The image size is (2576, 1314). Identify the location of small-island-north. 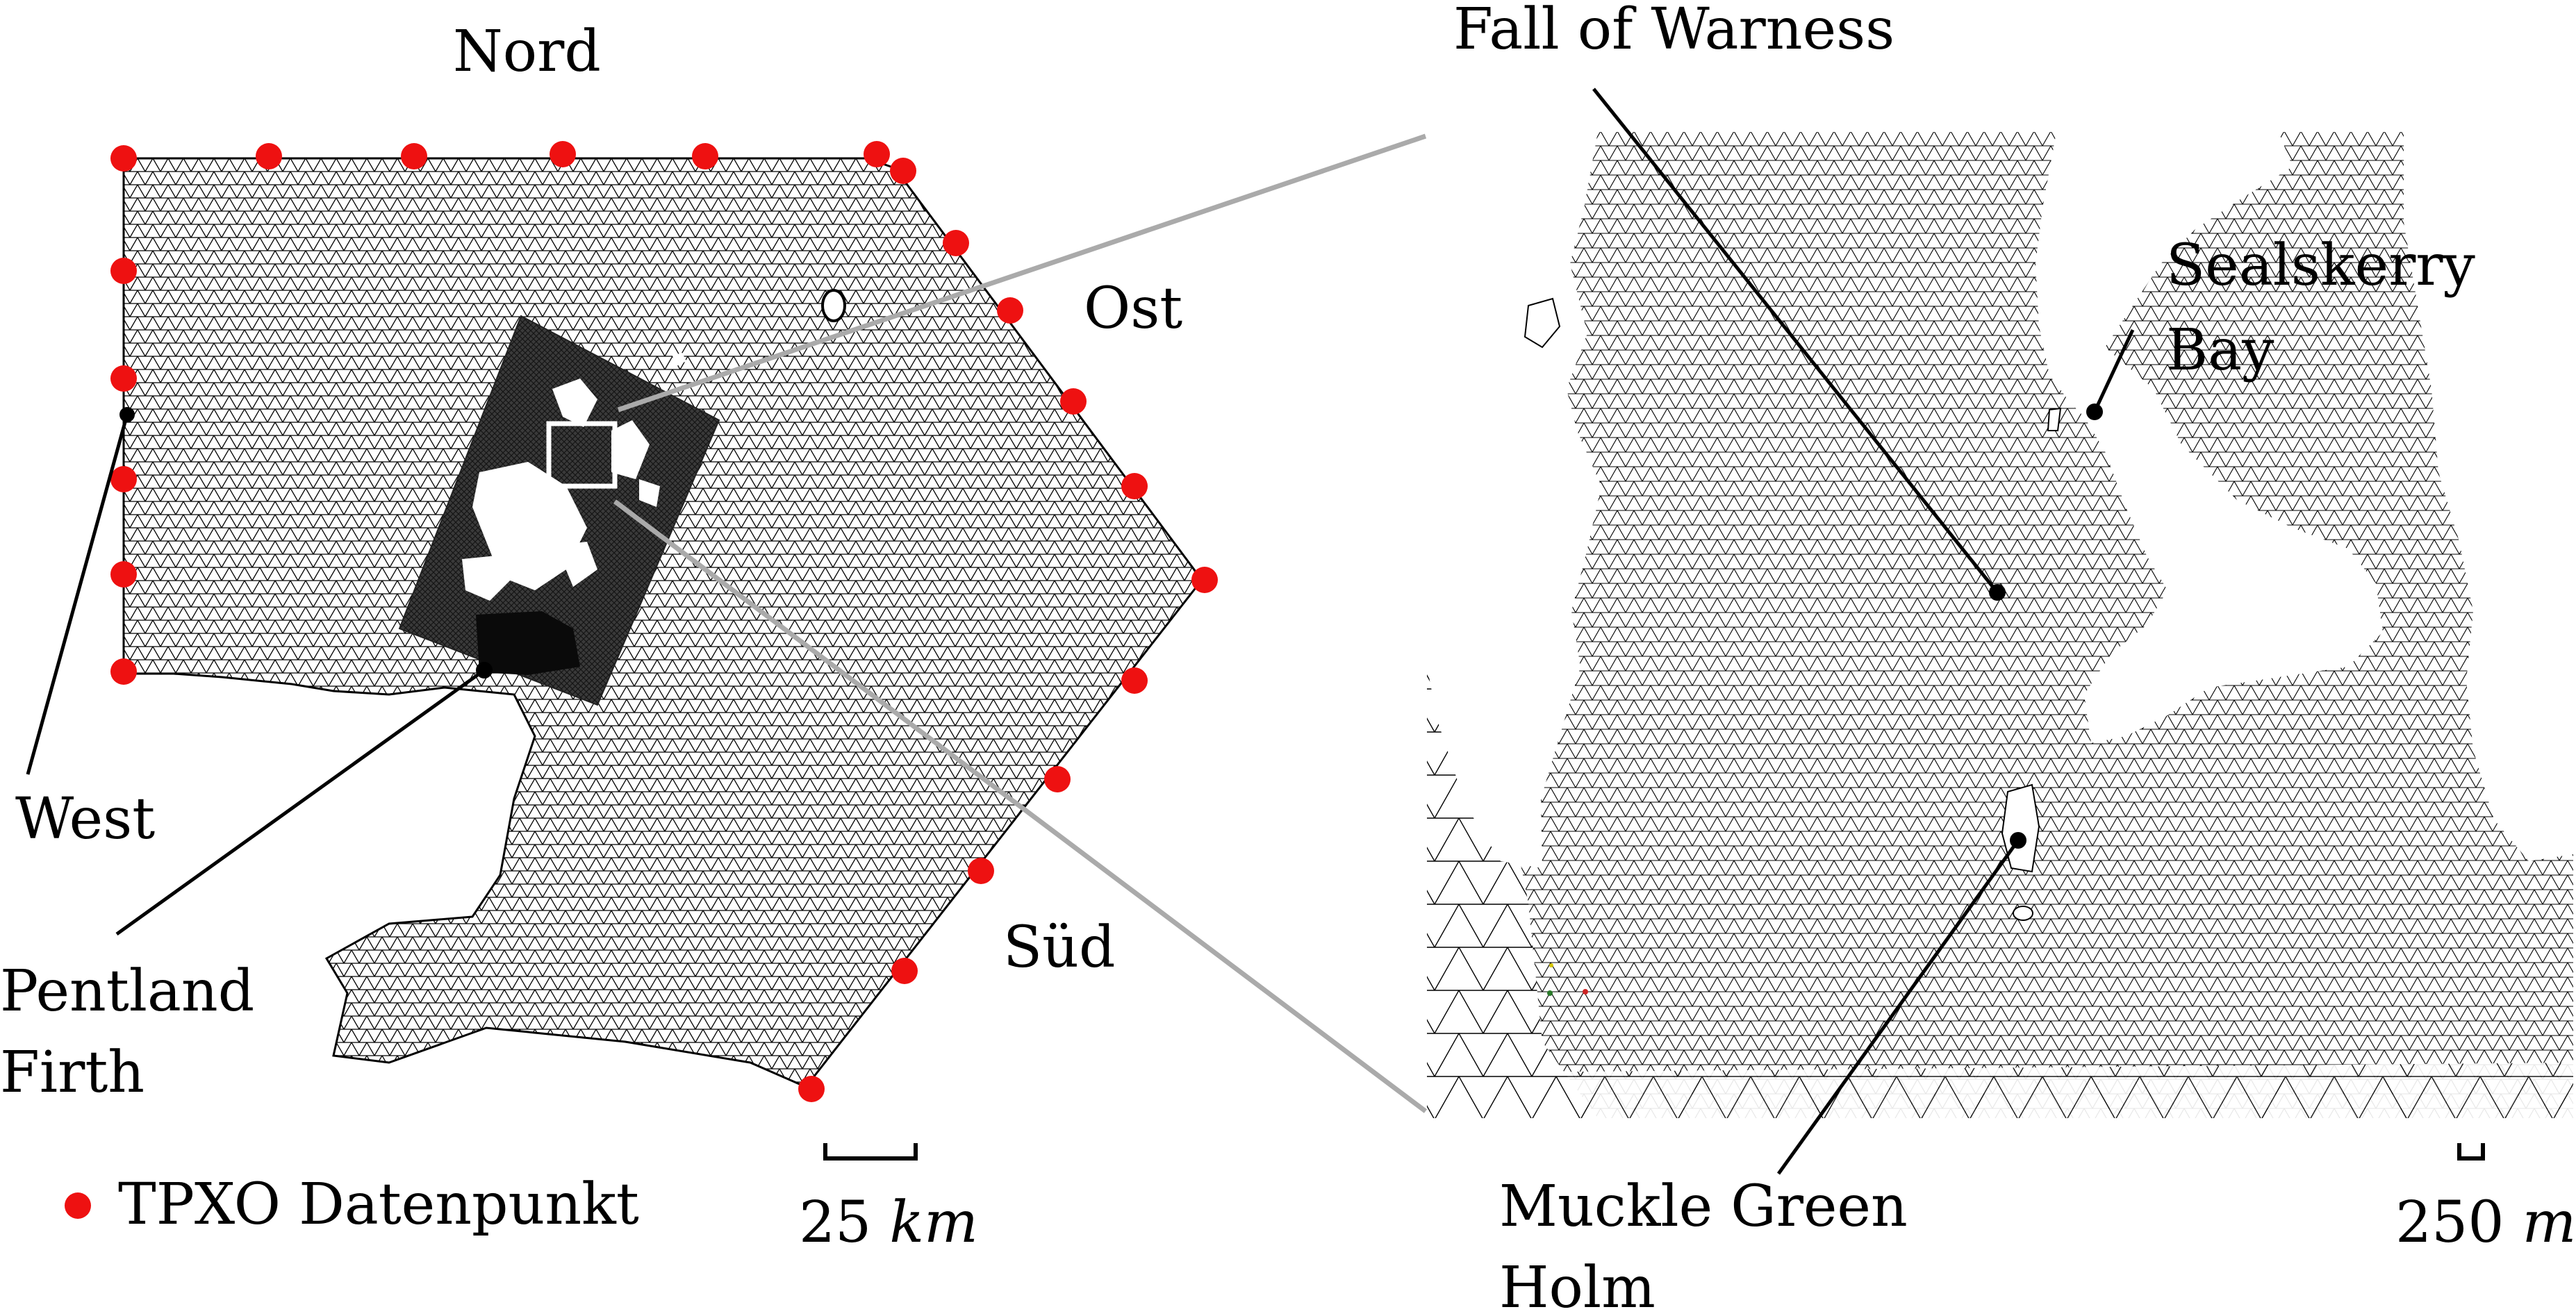
(834, 305).